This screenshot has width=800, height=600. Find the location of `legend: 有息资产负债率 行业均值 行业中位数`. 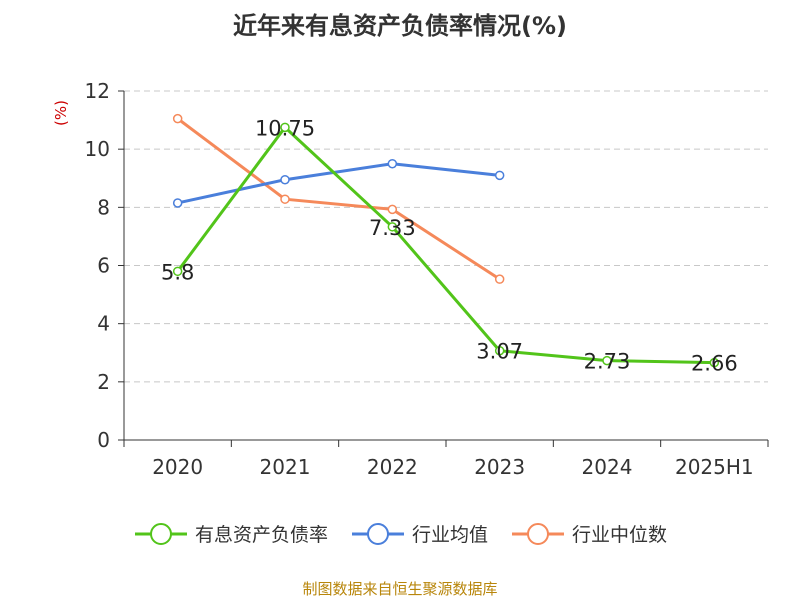

legend: 有息资产负债率 行业均值 行业中位数 is located at coordinates (400, 533).